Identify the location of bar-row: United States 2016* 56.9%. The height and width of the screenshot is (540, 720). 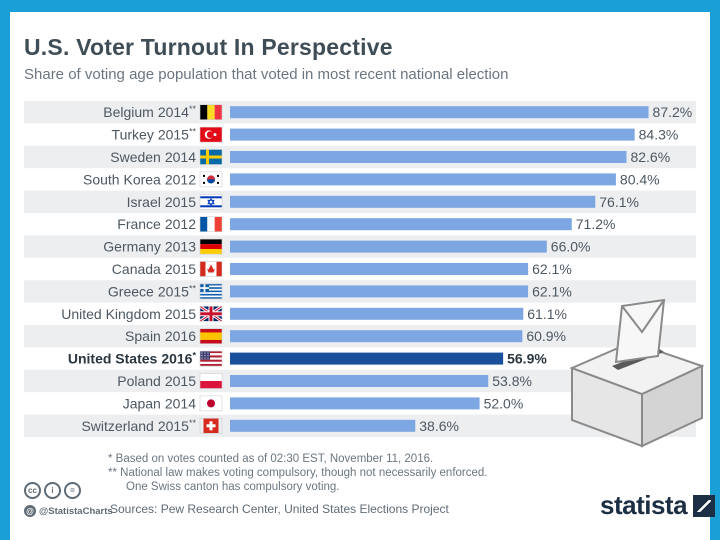
(308, 359).